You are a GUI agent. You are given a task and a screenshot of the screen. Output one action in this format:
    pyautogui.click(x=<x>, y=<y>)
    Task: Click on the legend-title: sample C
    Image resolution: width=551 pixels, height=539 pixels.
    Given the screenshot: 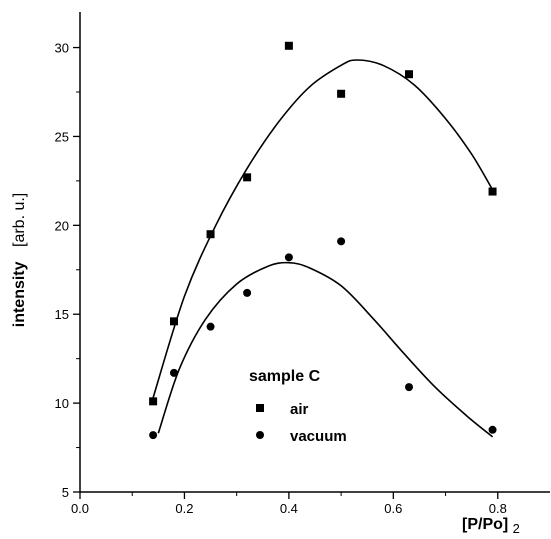 What is the action you would take?
    pyautogui.click(x=285, y=376)
    